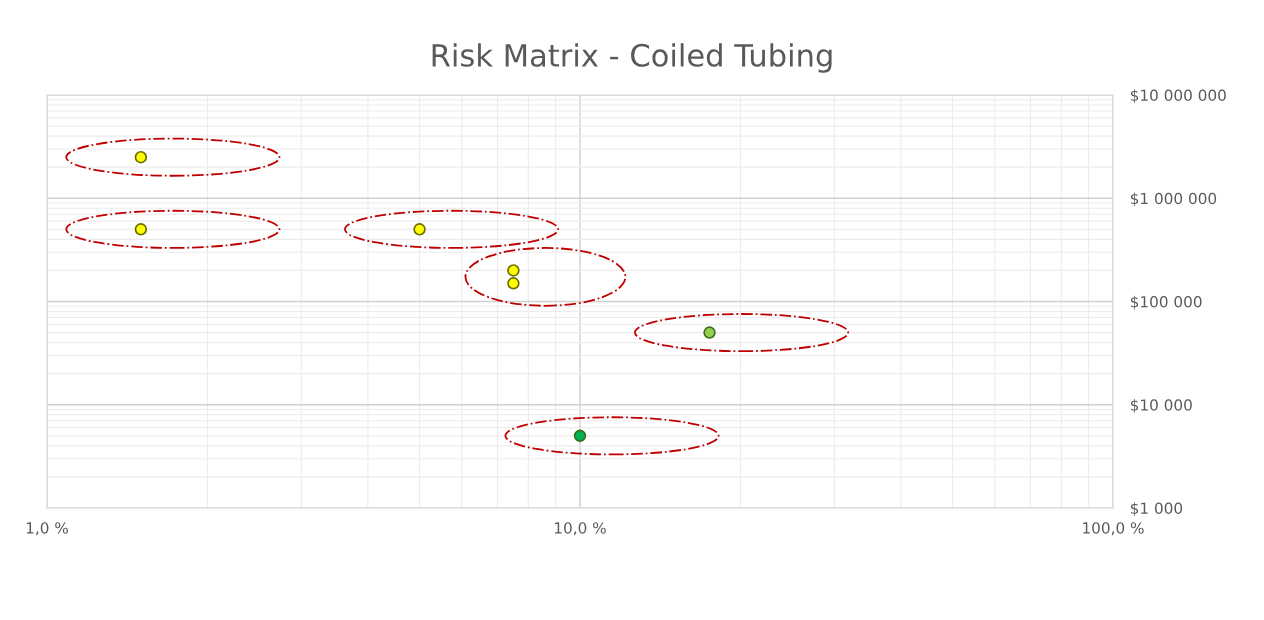 The height and width of the screenshot is (620, 1264). Describe the element at coordinates (1178, 96) in the screenshot. I see `y-tick-label: $10 000 000` at that location.